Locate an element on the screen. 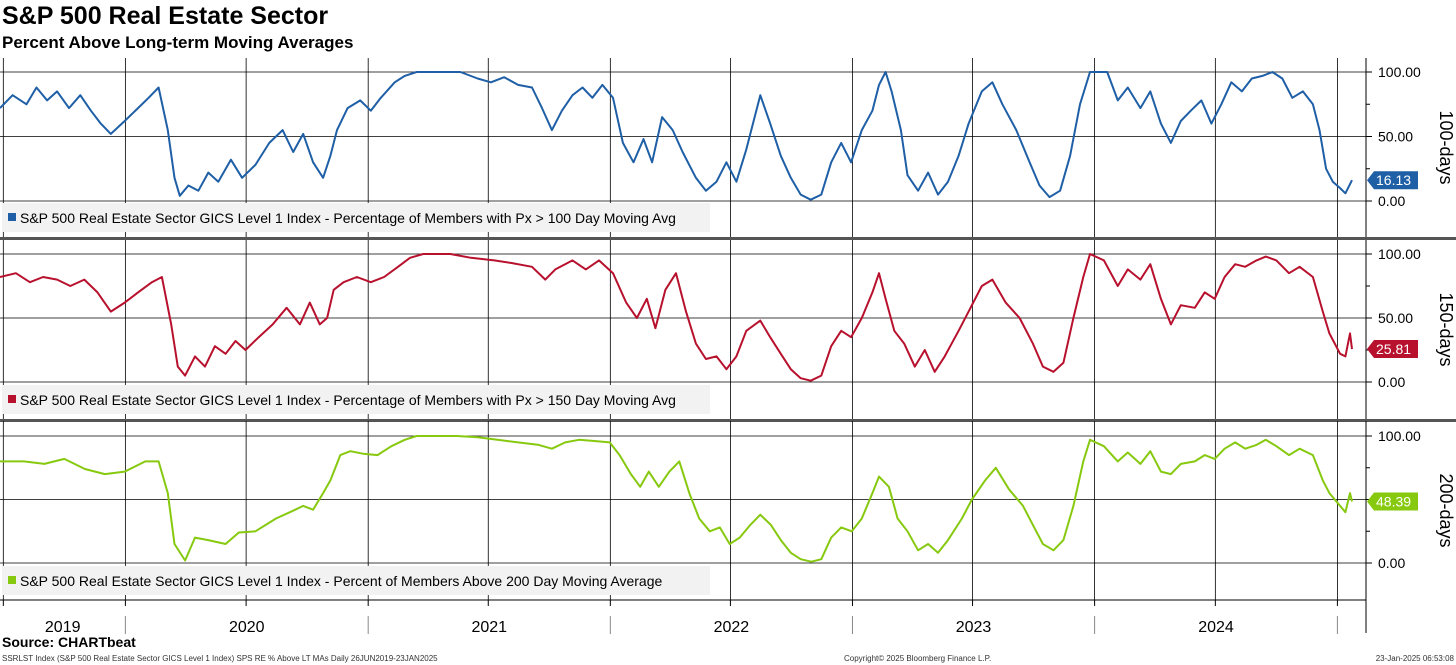 The width and height of the screenshot is (1456, 665). last-value-label: 16.13 is located at coordinates (1393, 180).